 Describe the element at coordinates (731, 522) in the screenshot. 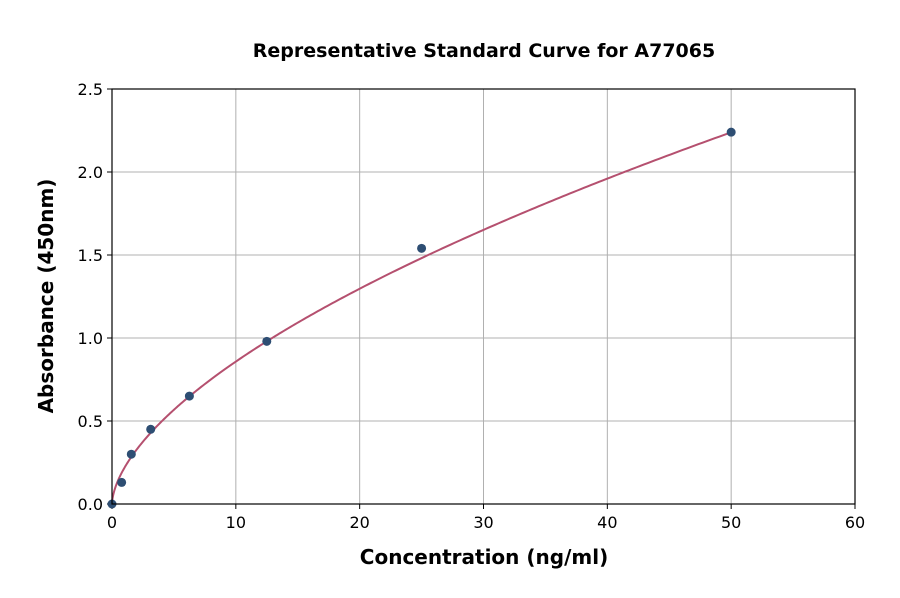

I see `x-tick-label: 50` at that location.